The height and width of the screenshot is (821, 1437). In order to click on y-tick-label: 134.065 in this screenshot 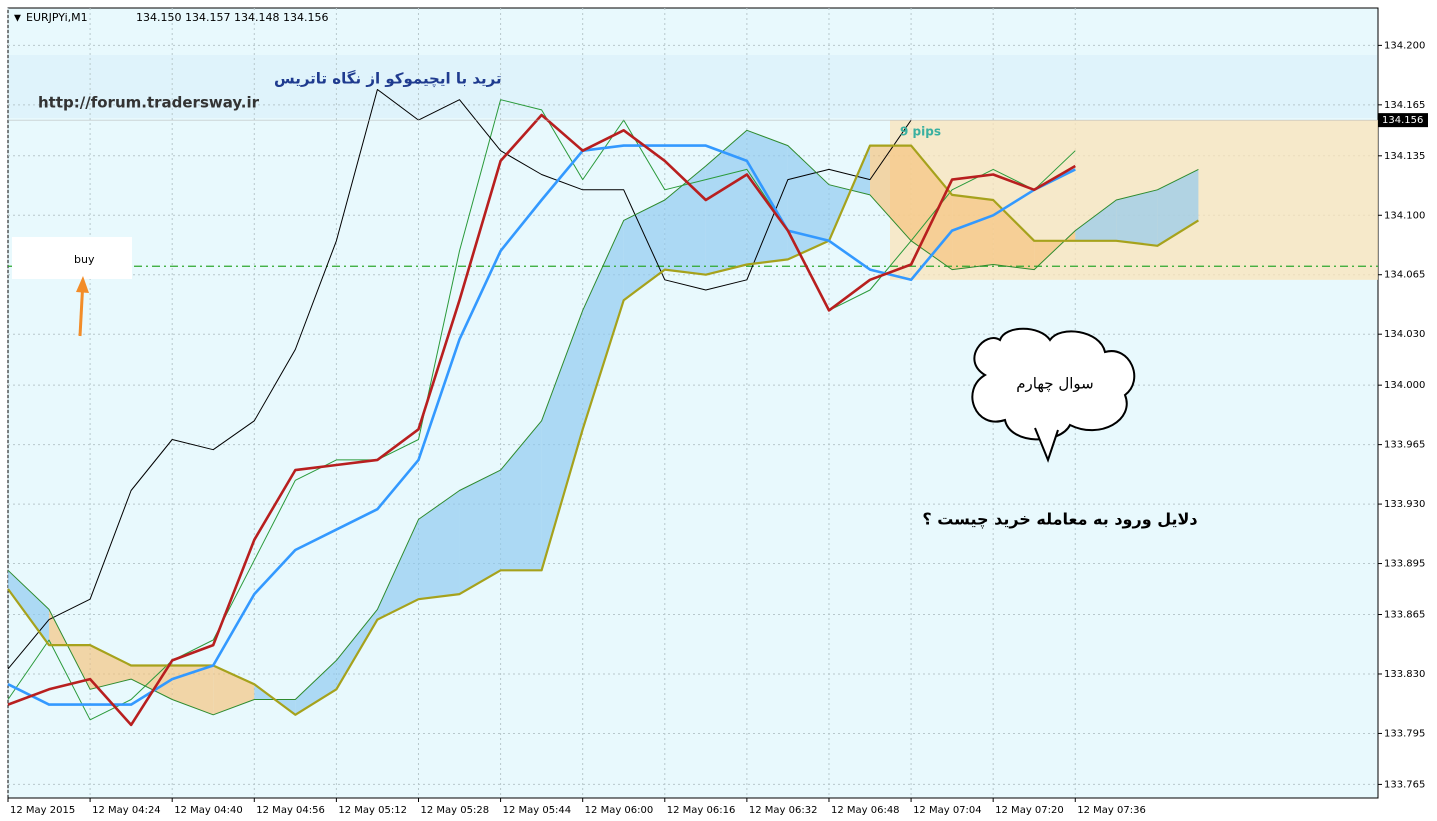, I will do `click(1404, 275)`.